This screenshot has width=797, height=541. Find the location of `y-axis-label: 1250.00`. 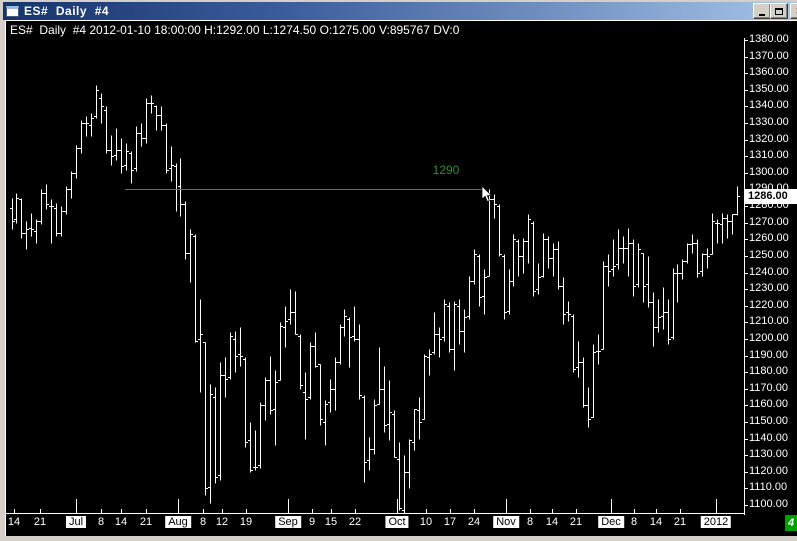

y-axis-label: 1250.00 is located at coordinates (769, 255).